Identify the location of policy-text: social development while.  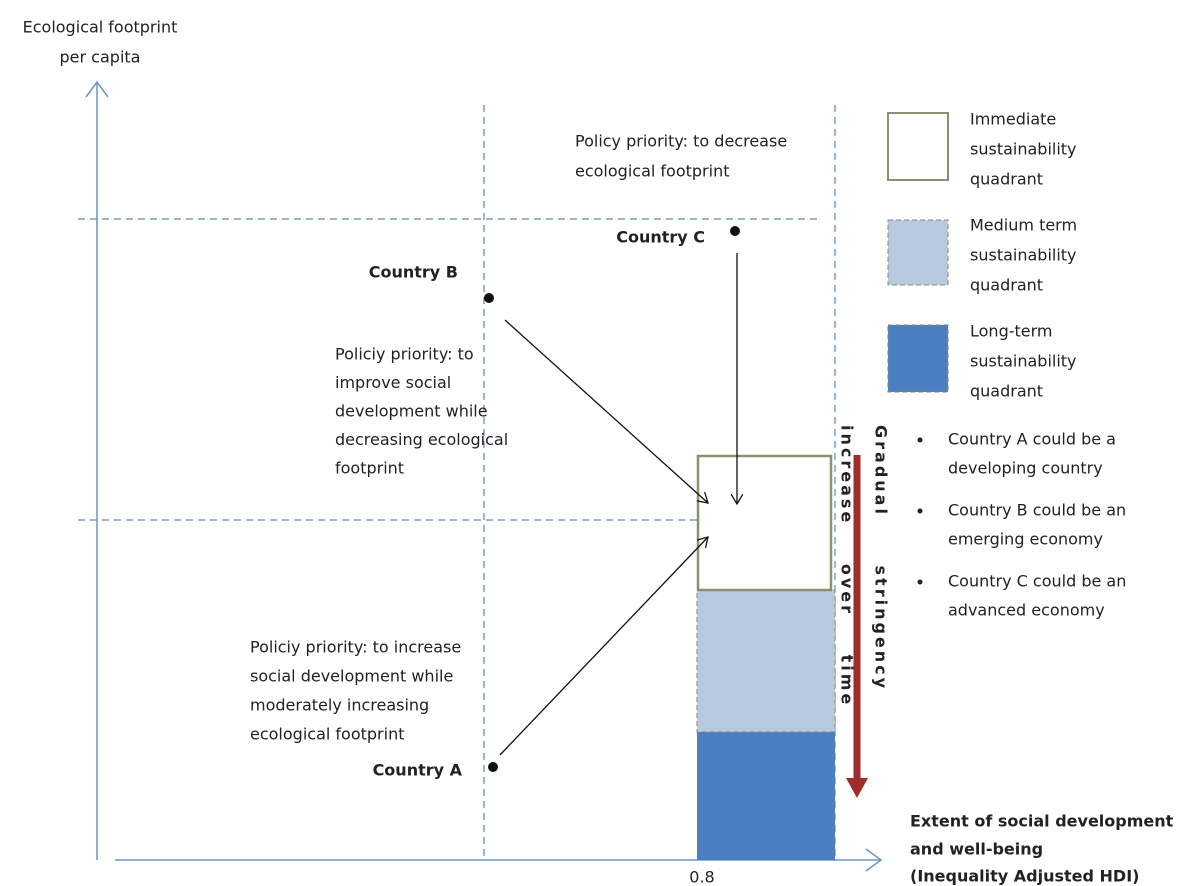
(351, 676).